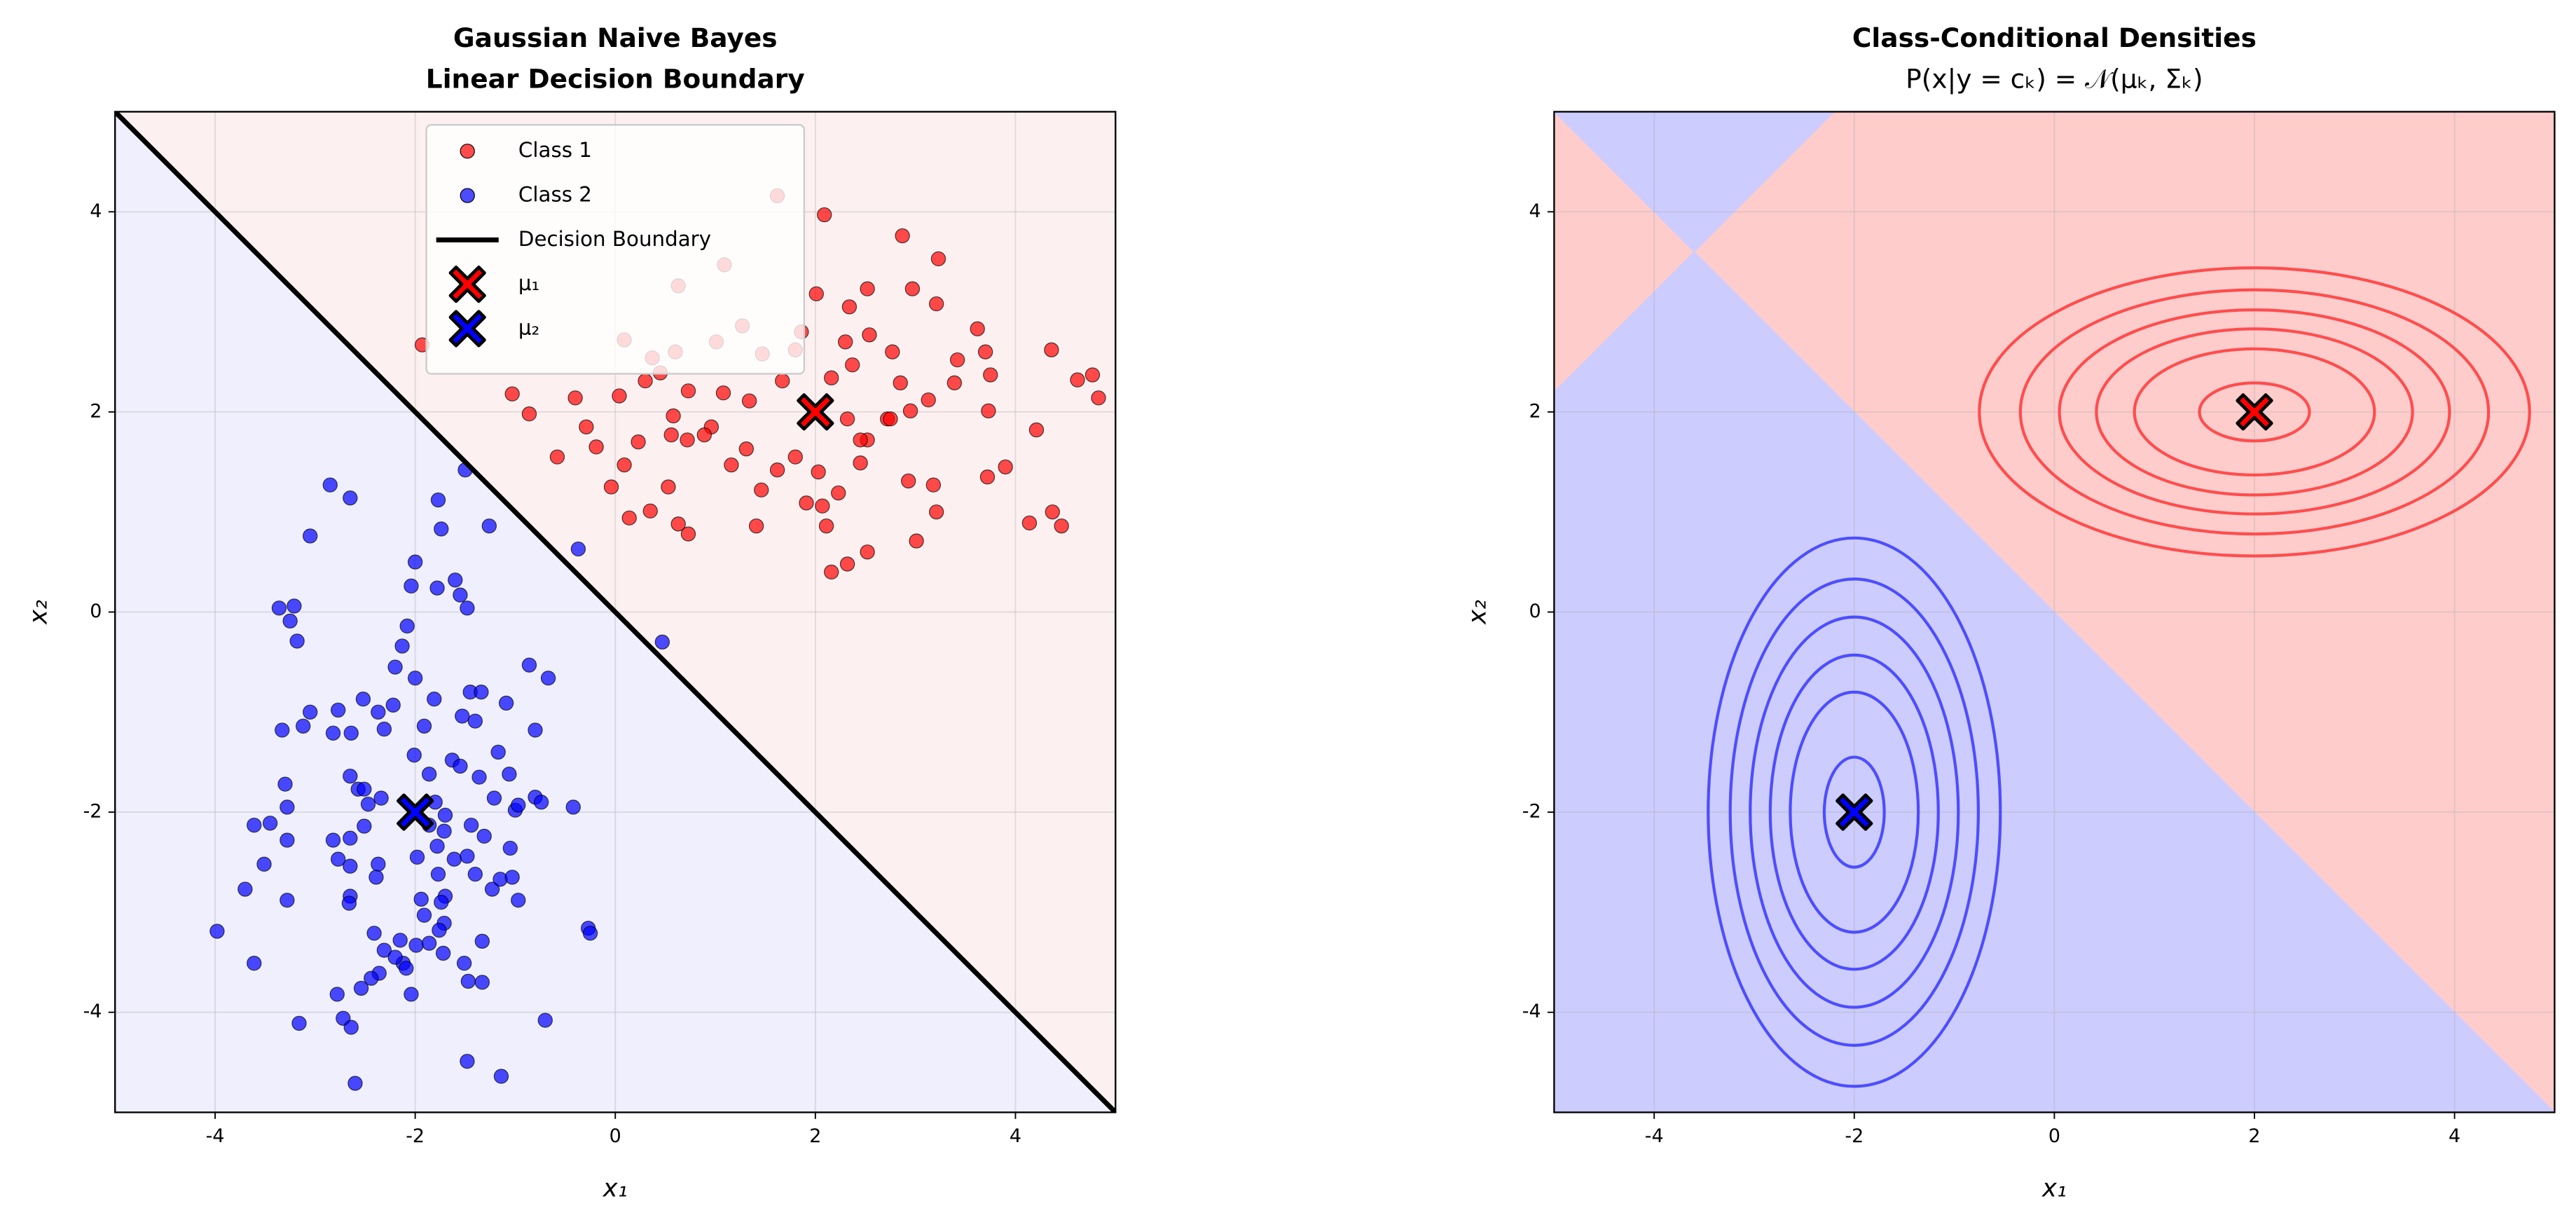  I want to click on x-tick-label: 4, so click(2454, 1136).